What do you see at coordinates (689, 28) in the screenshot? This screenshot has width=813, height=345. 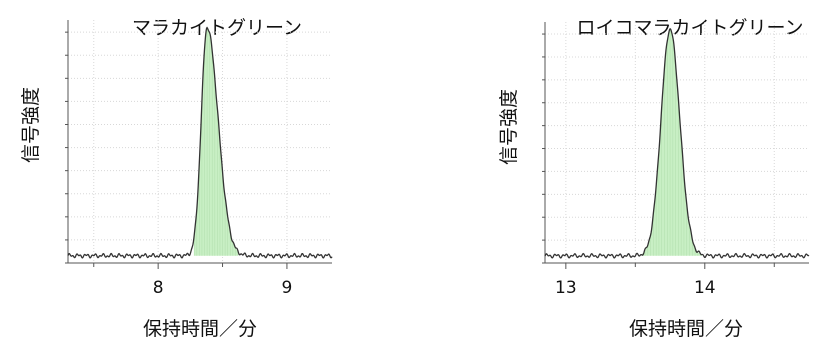 I see `chart-2-title: ロイコマラカイトグリーン` at bounding box center [689, 28].